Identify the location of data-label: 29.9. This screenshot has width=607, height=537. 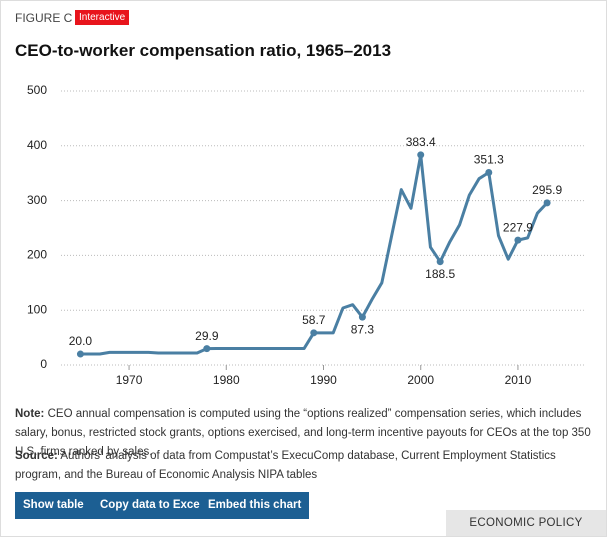
(207, 336).